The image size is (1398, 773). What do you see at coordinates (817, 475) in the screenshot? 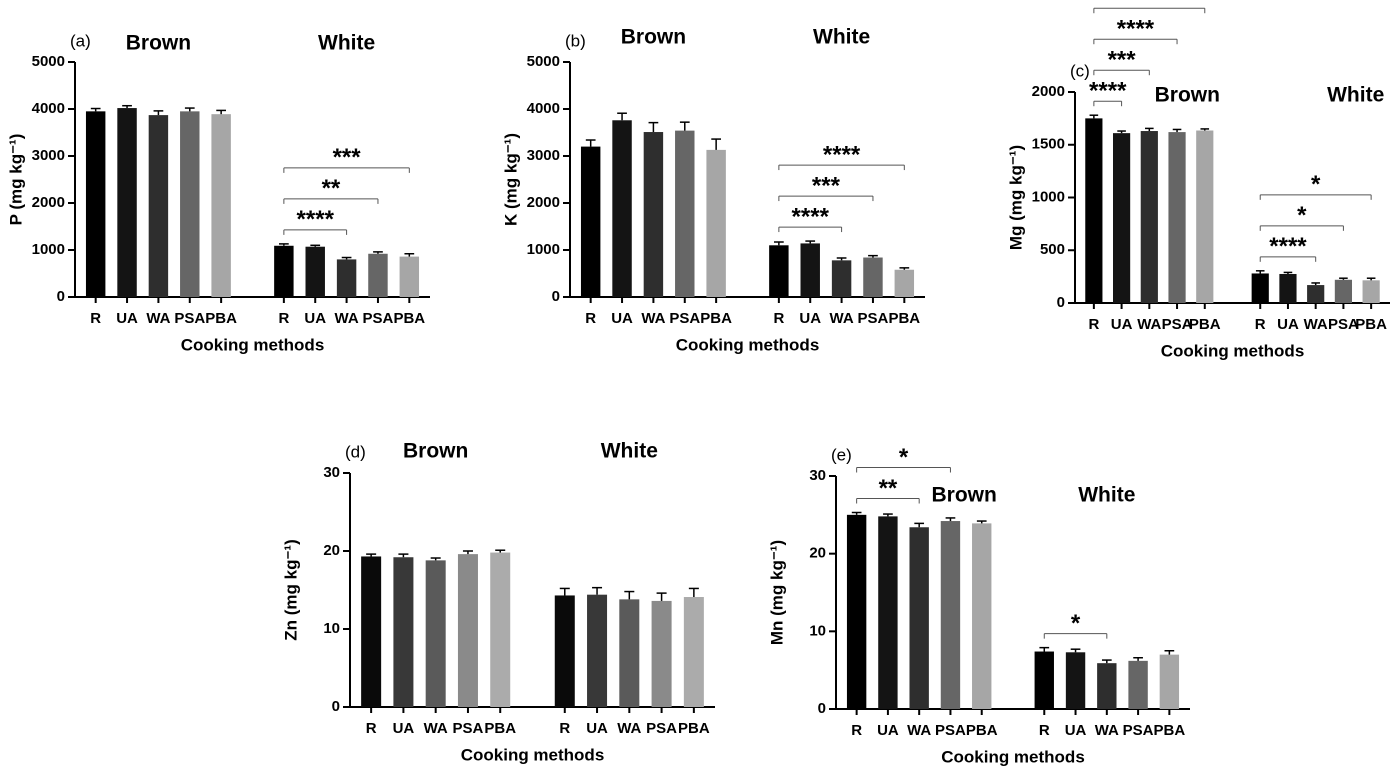
I see `y-tick-label: 30` at bounding box center [817, 475].